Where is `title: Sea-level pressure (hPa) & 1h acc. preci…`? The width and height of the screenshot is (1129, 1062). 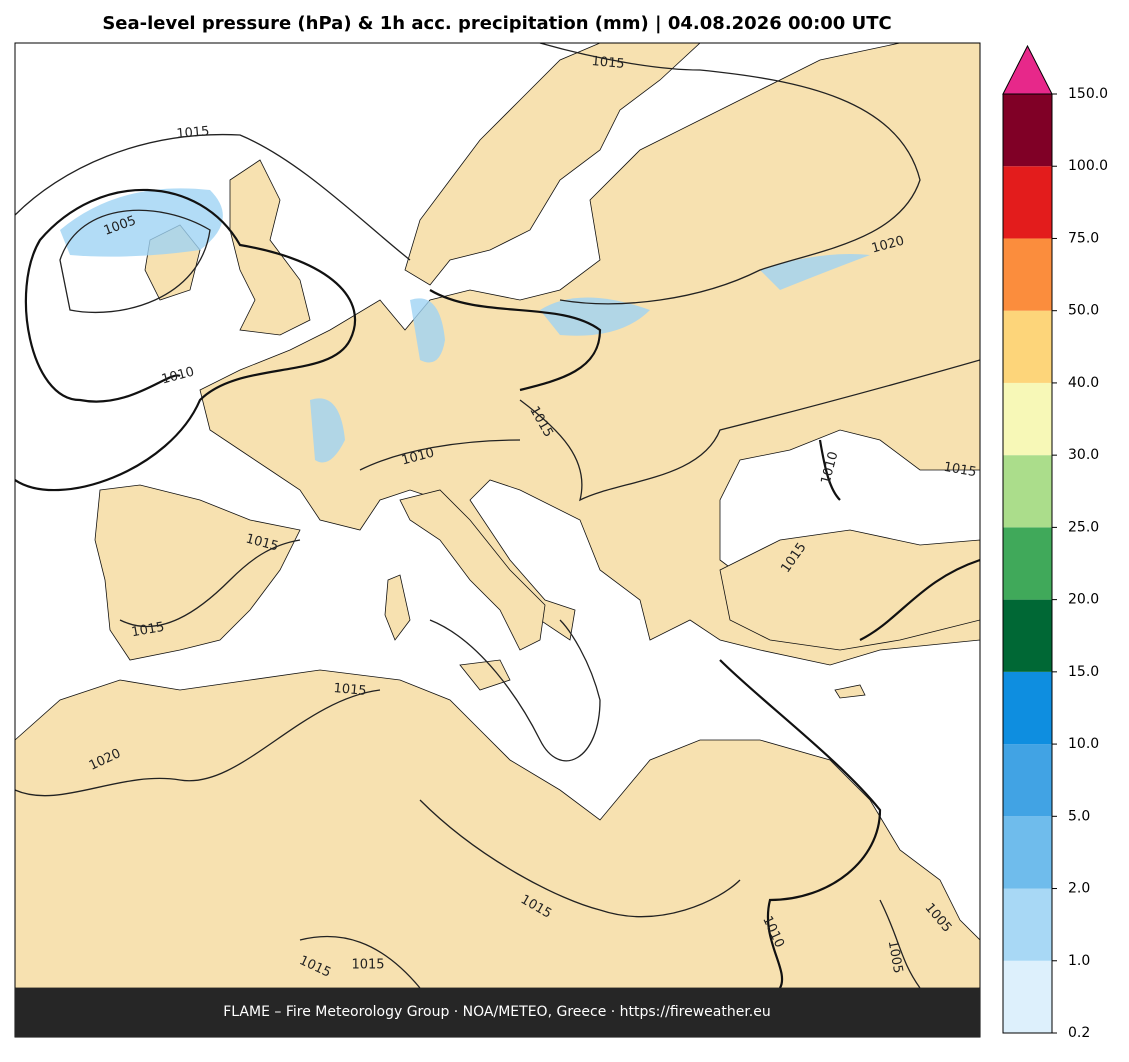 title: Sea-level pressure (hPa) & 1h acc. preci… is located at coordinates (496, 23).